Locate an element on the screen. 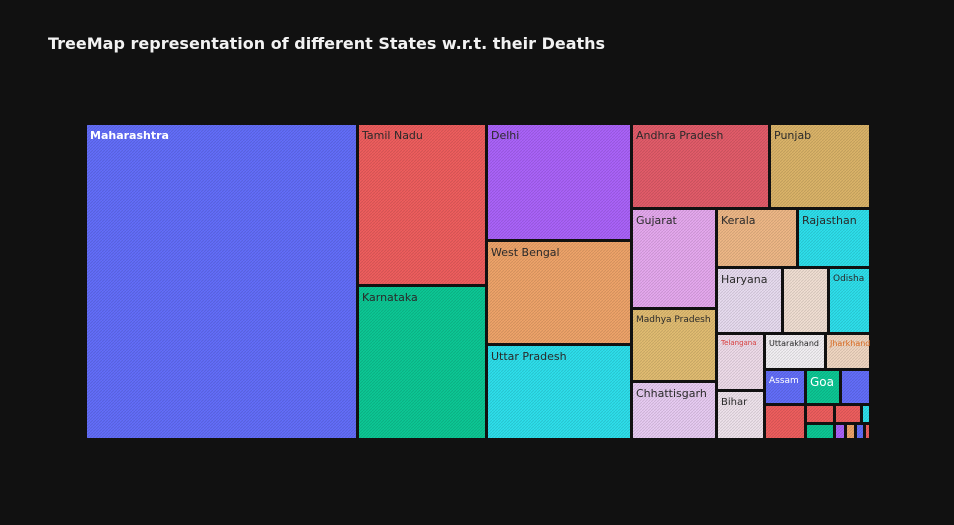  treemap-tile-gujarat: Gujarat is located at coordinates (674, 258).